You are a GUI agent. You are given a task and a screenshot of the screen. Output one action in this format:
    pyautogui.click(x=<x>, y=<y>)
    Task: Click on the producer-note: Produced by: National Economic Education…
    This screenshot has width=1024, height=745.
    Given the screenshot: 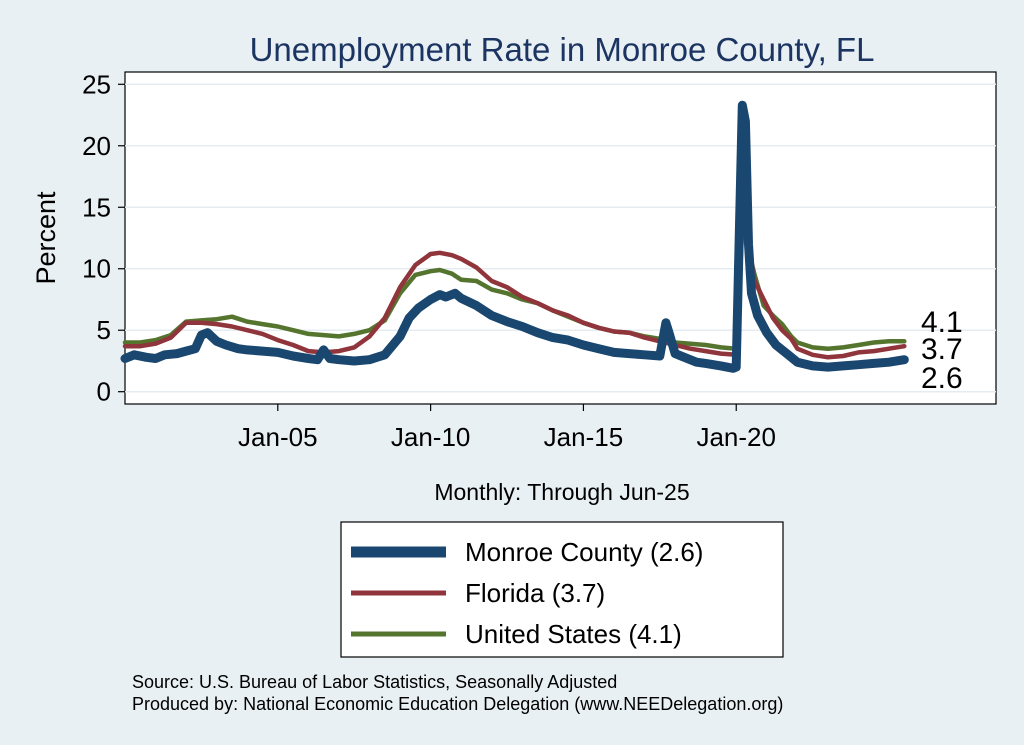 What is the action you would take?
    pyautogui.click(x=457, y=704)
    